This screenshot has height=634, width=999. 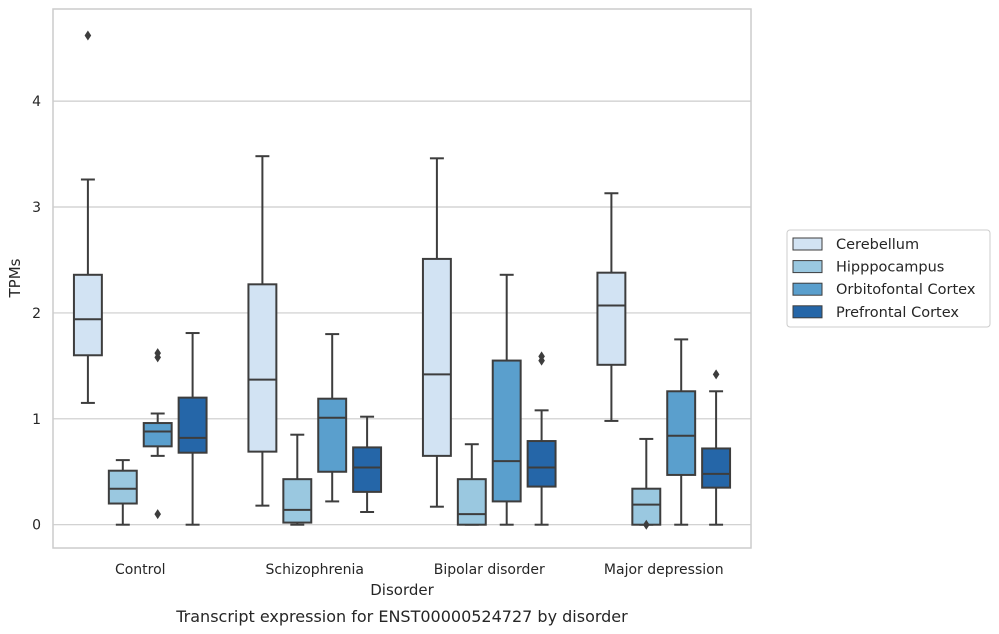 I want to click on y-tick-labels: 0 1 2 3 4, so click(x=36, y=314).